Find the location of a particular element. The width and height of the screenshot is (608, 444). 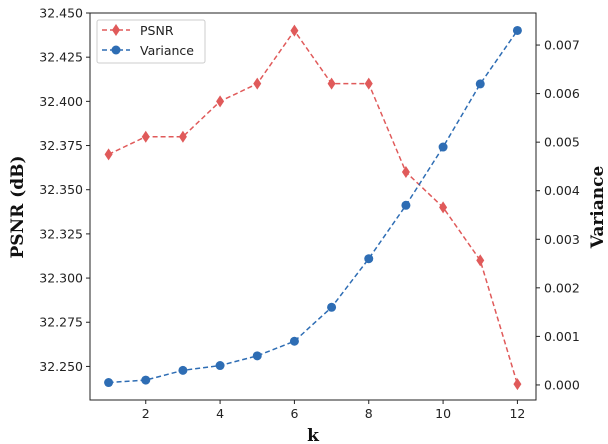

x-tick-label: 6 is located at coordinates (294, 413).